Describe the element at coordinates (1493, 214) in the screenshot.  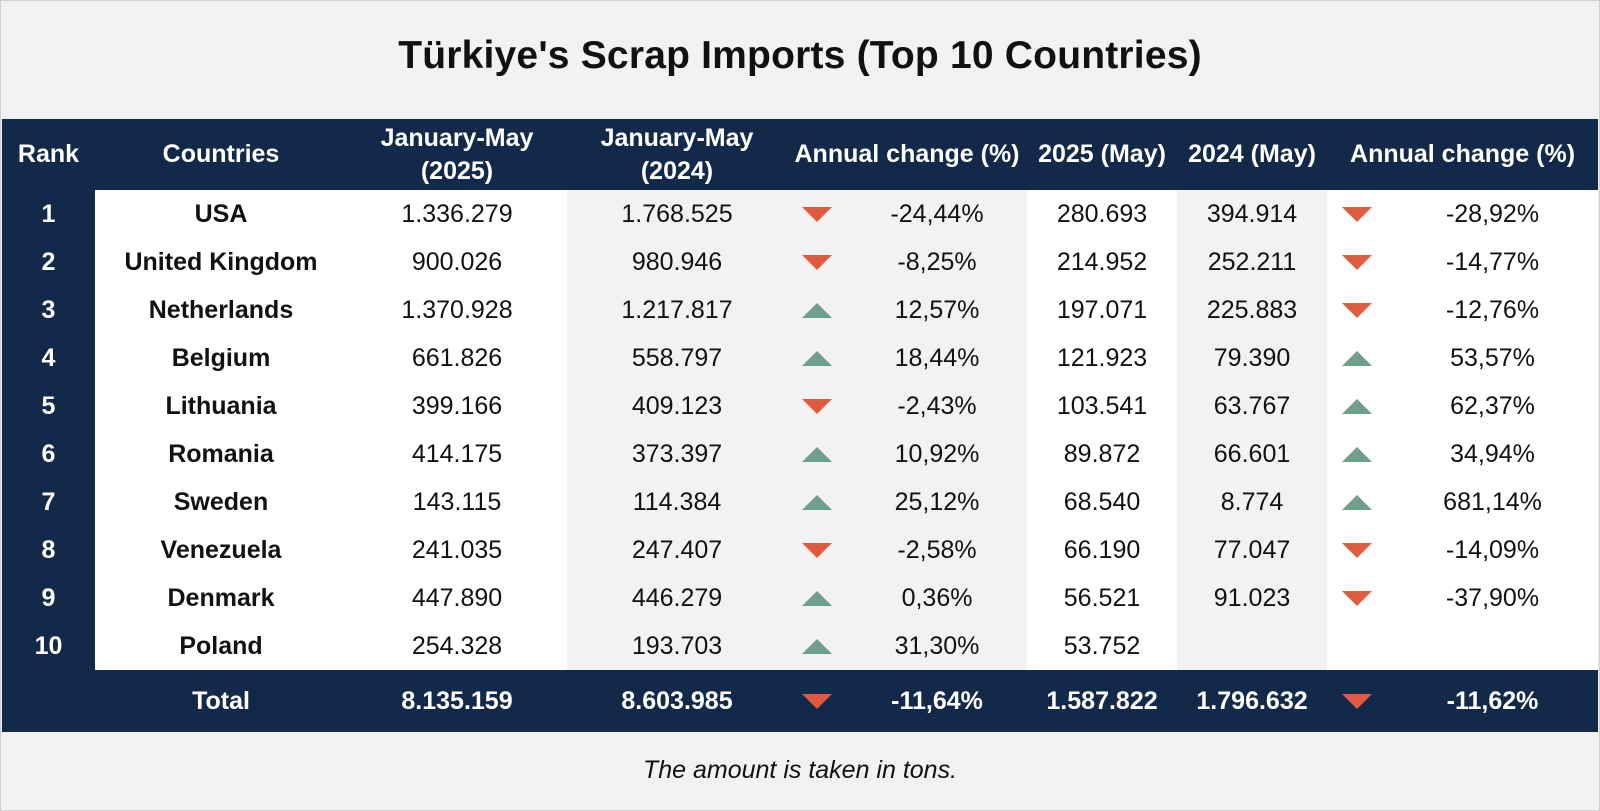
I see `change2-cell: -28,92%` at that location.